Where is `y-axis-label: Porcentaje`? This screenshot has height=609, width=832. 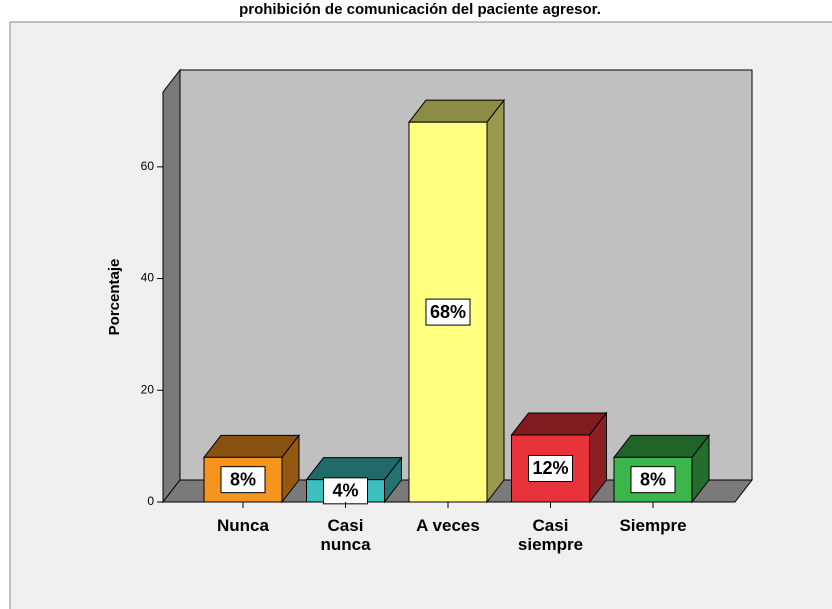
y-axis-label: Porcentaje is located at coordinates (114, 297).